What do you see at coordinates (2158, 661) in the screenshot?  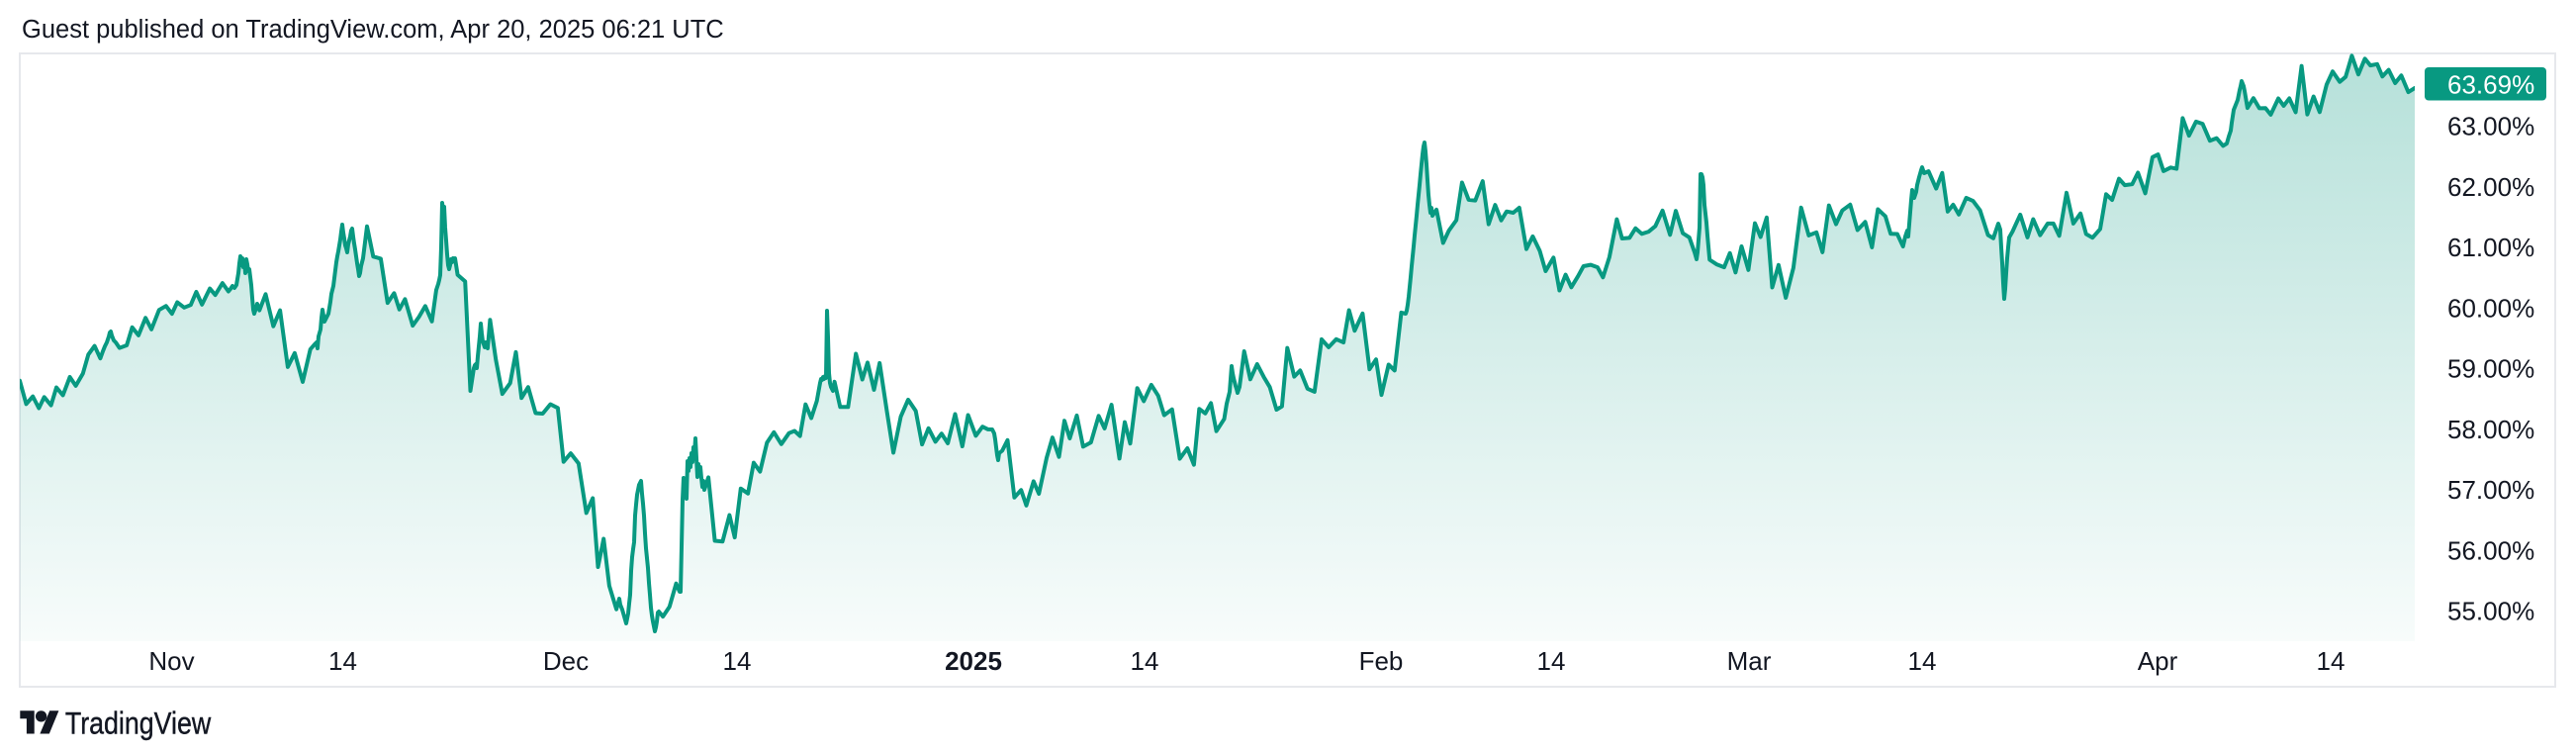 I see `svg-text: Apr` at bounding box center [2158, 661].